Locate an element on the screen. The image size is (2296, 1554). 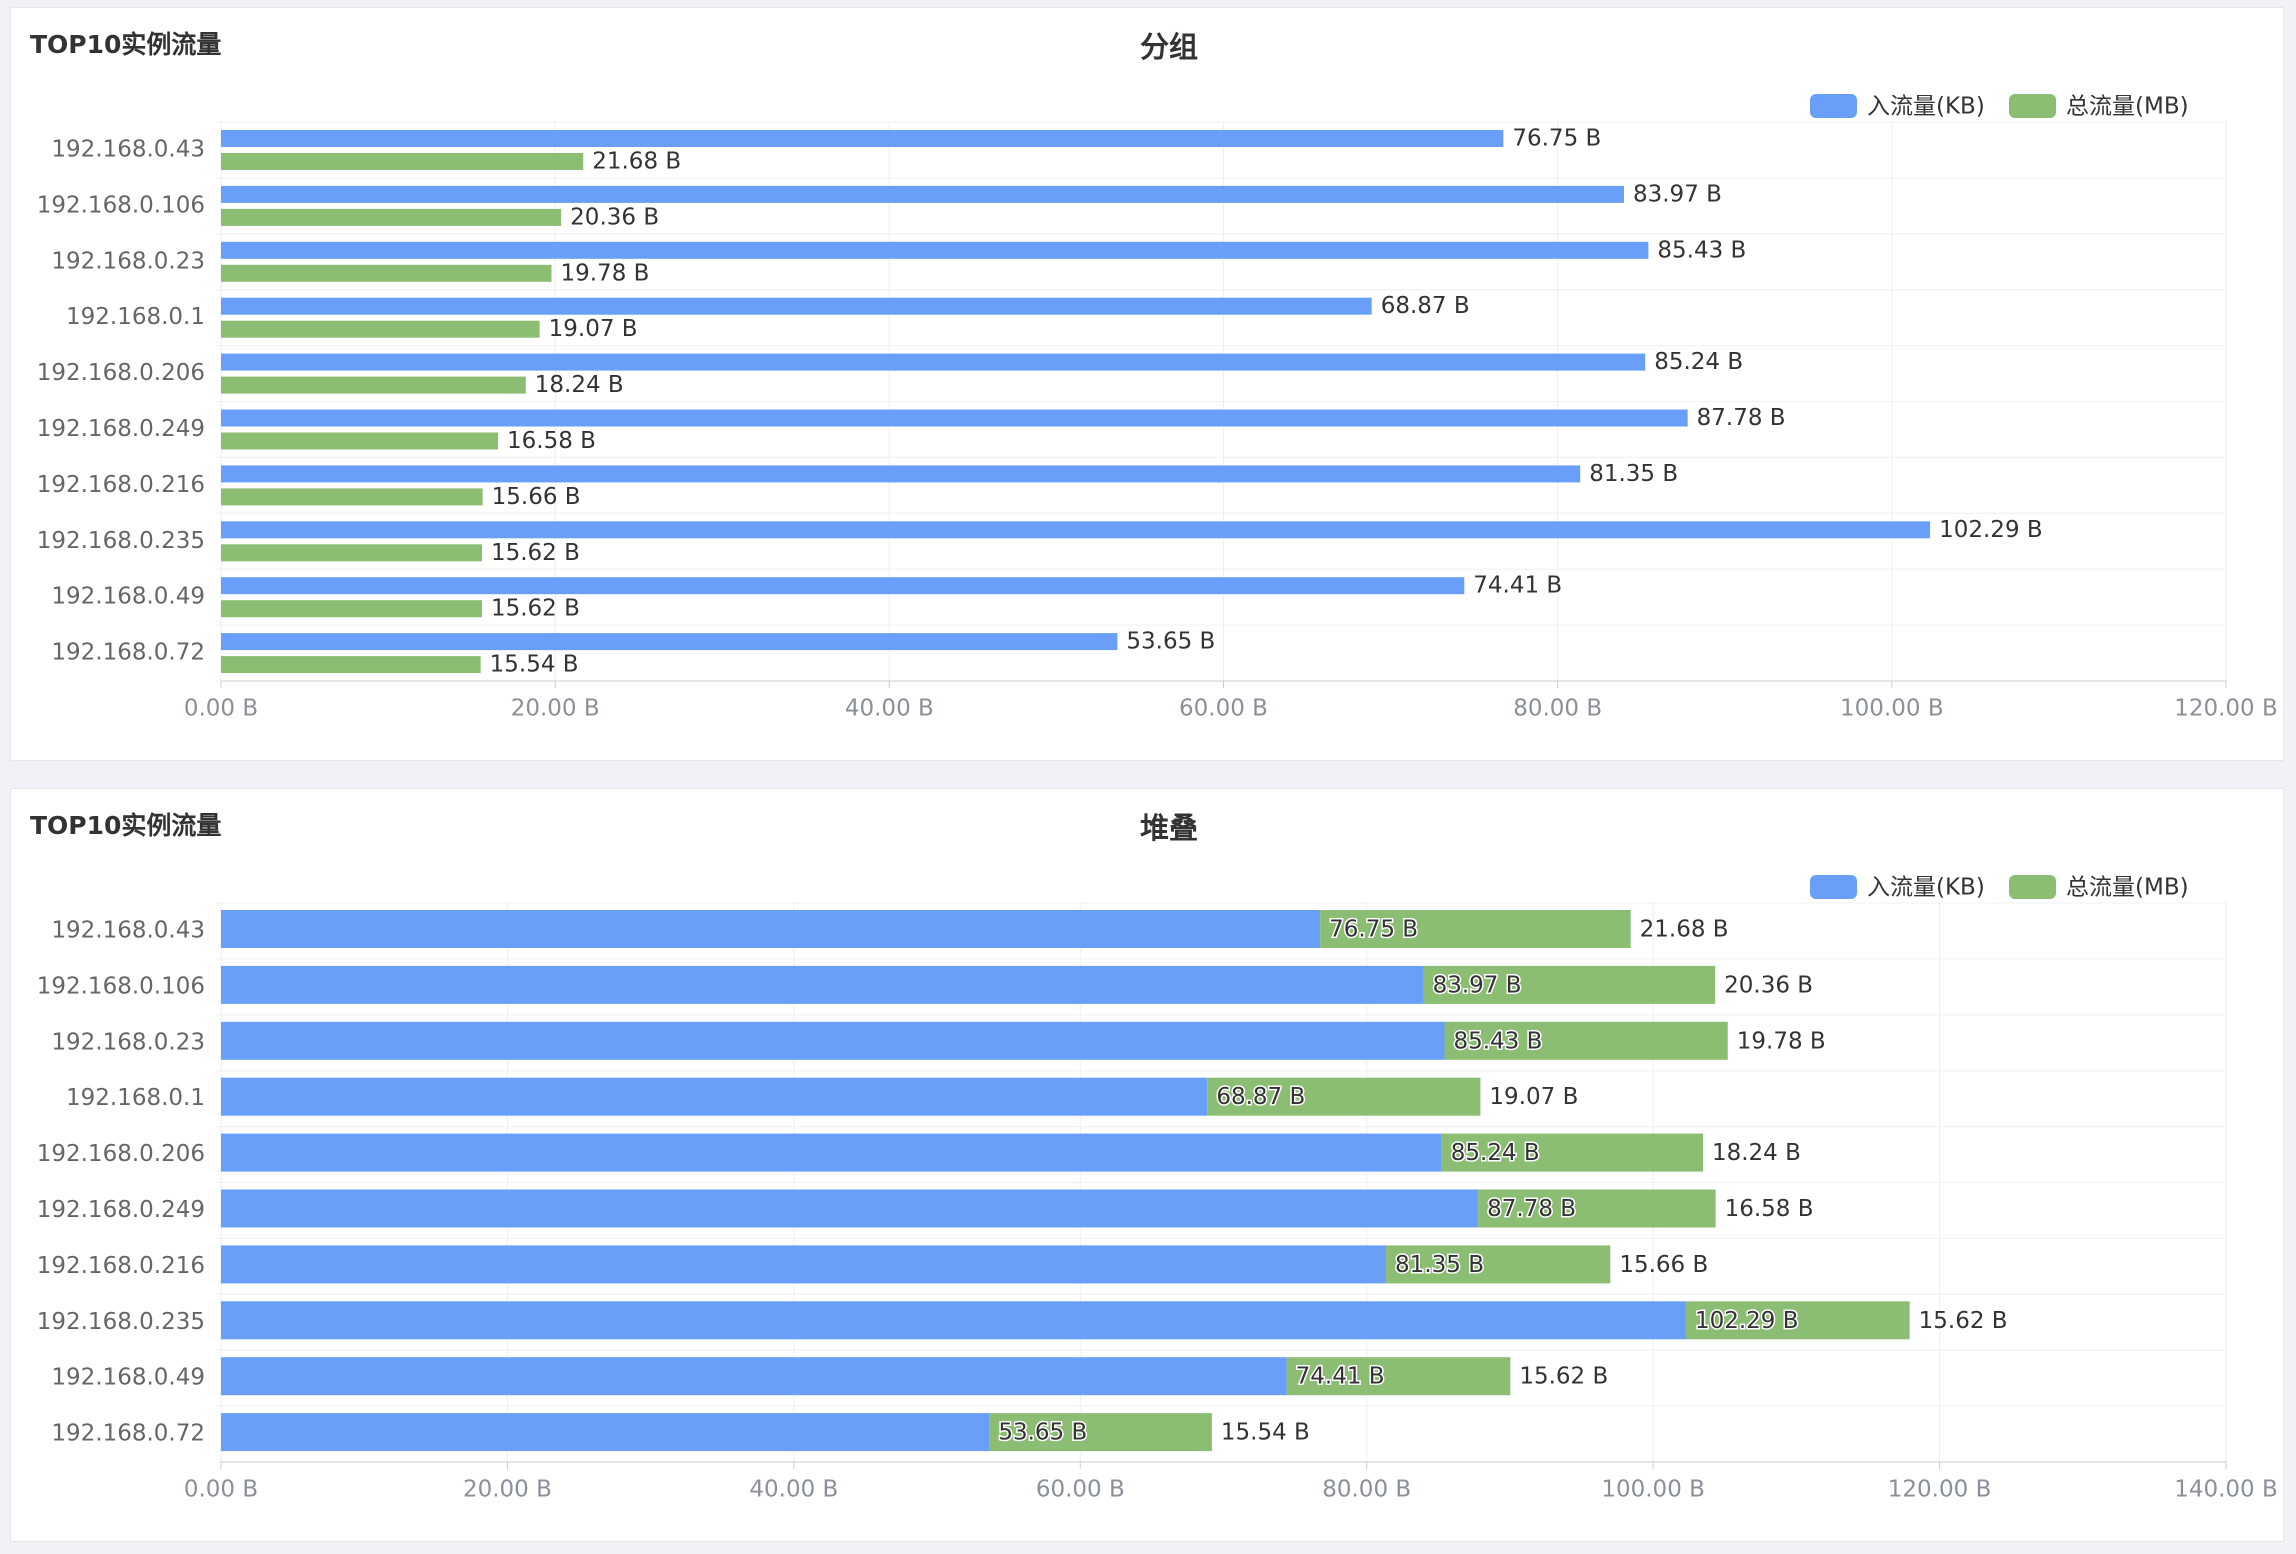
x-tick-label: 100.00 B is located at coordinates (1892, 709).